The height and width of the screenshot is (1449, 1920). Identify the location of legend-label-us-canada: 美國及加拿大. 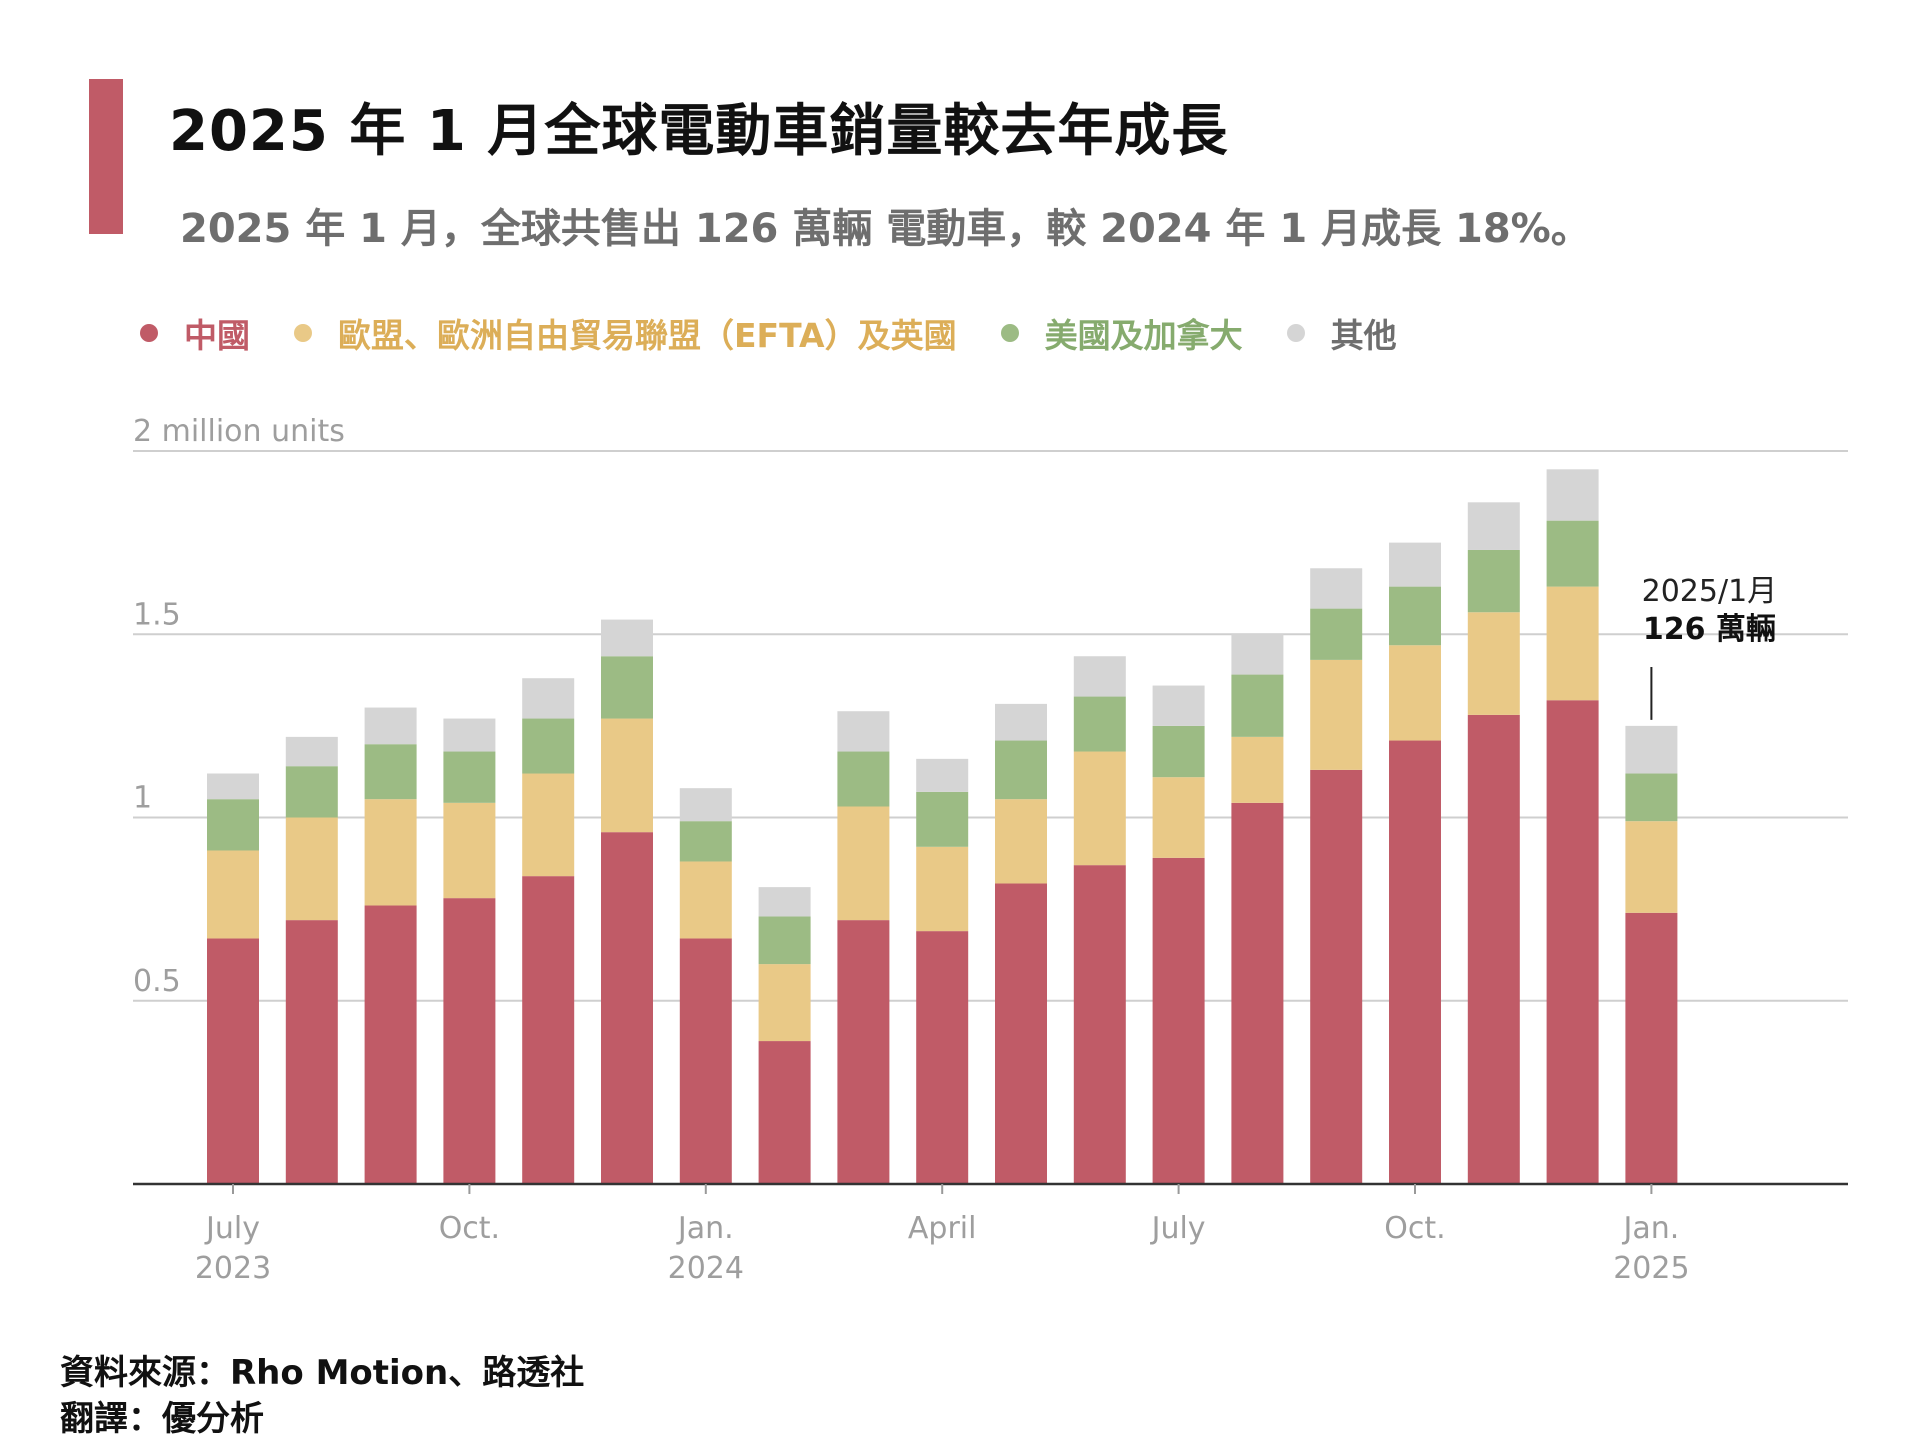
(1143, 335).